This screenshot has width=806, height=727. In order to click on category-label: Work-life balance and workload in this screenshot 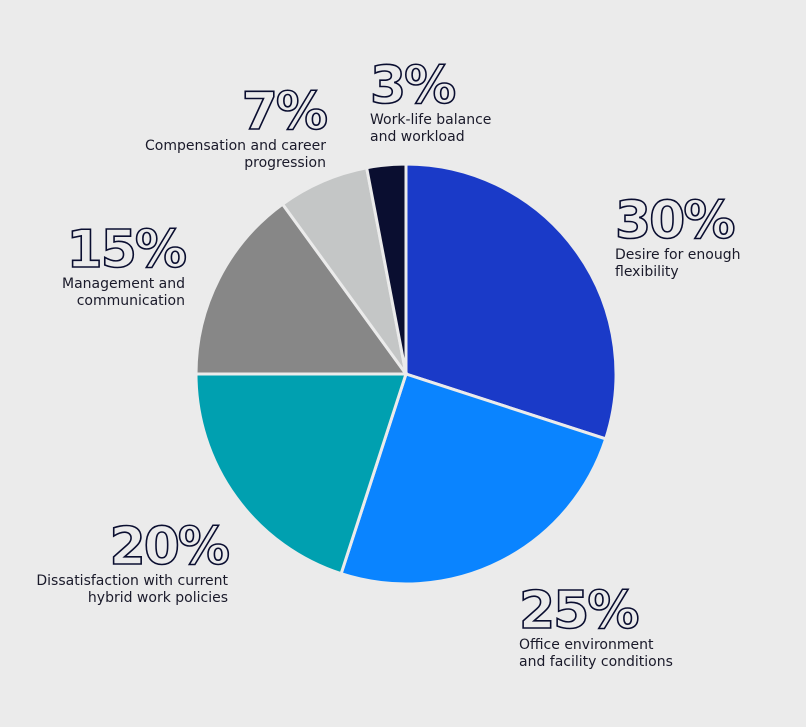, I will do `click(431, 128)`.